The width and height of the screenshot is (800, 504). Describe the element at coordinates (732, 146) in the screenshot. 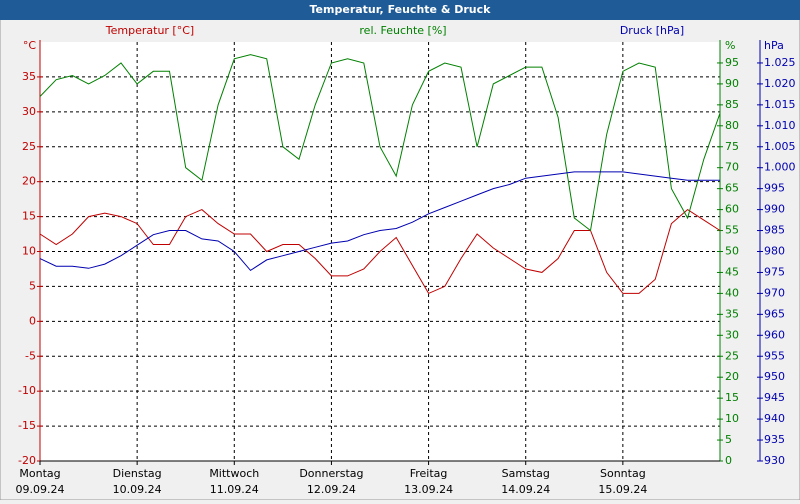

I see `tick-label: 75` at that location.